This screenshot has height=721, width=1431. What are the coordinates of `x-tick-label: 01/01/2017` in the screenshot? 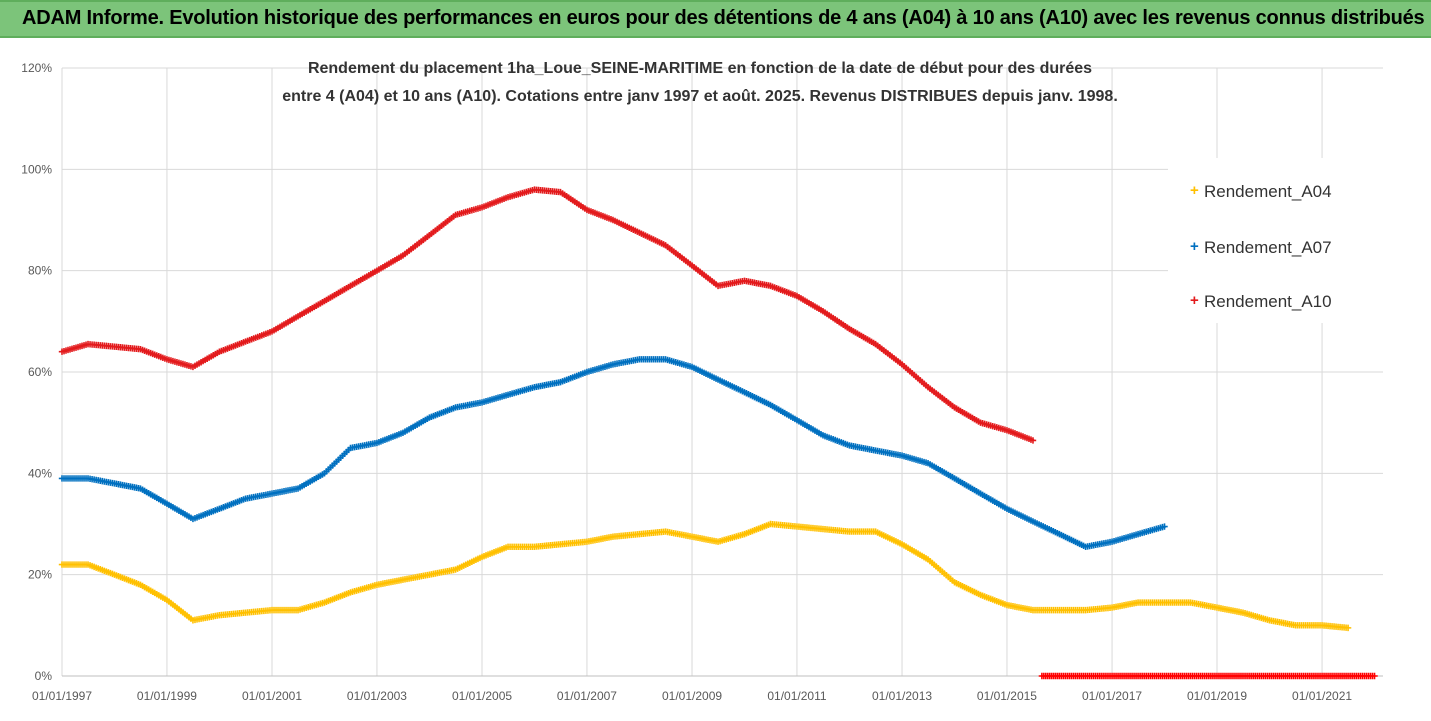 It's located at (1112, 696).